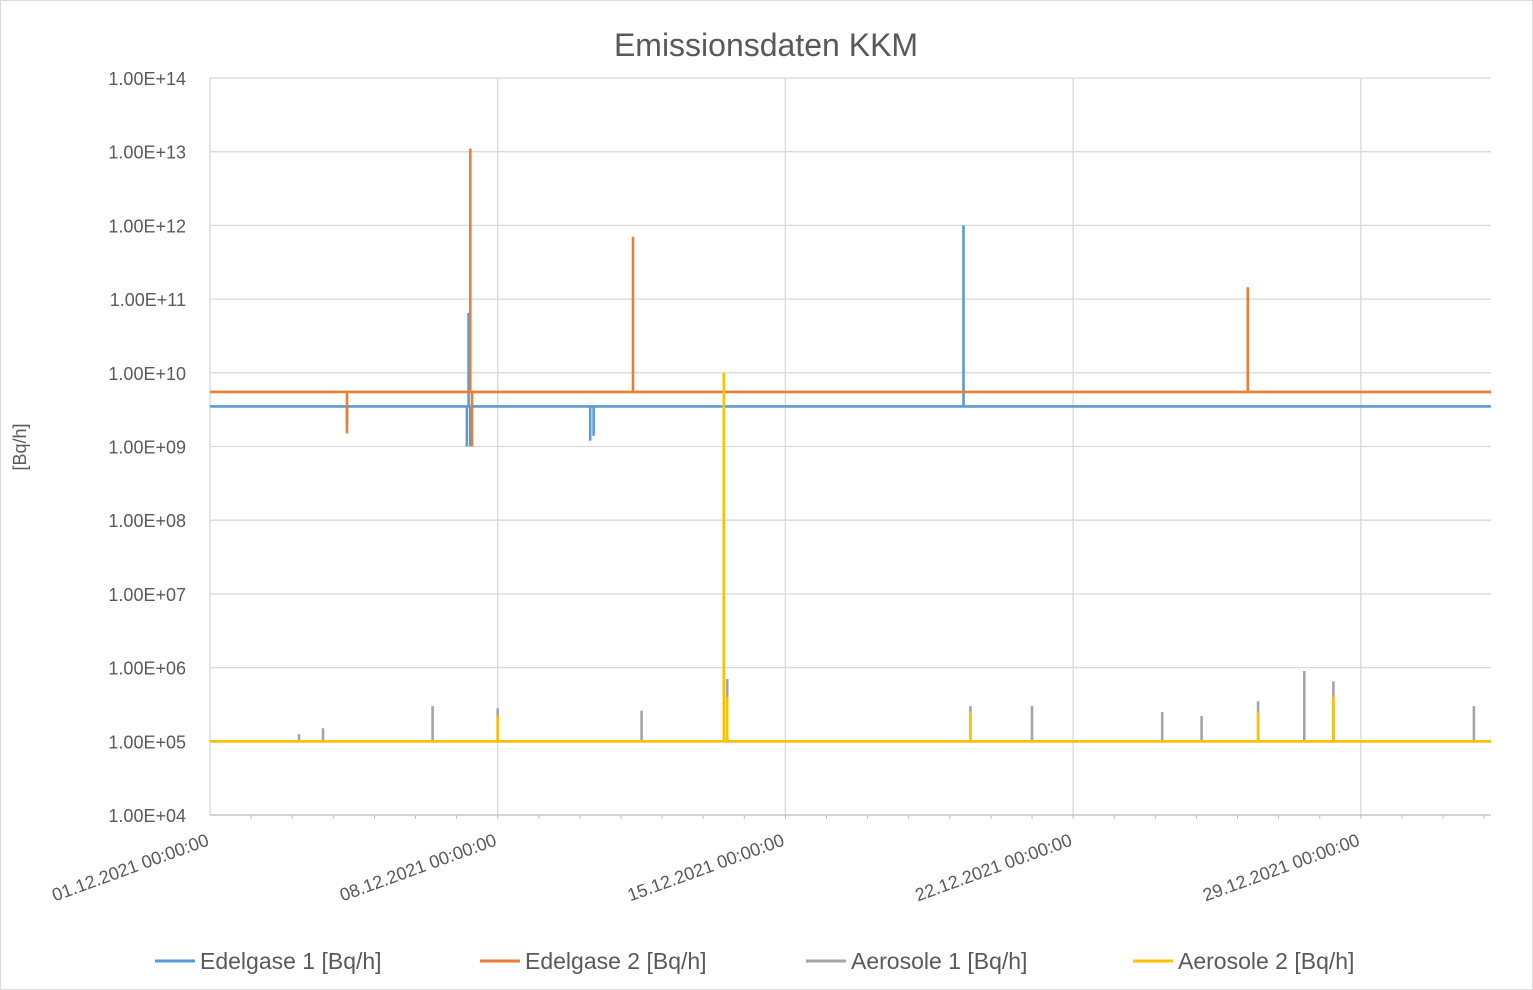 The image size is (1533, 990). I want to click on y-tick-label: 1.00E+11, so click(148, 300).